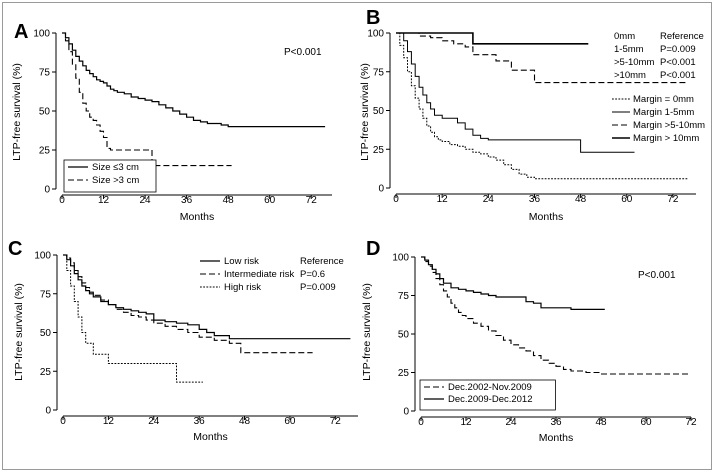 The width and height of the screenshot is (716, 474). What do you see at coordinates (678, 75) in the screenshot?
I see `panel-b-ptable-p-4: P<0.001` at bounding box center [678, 75].